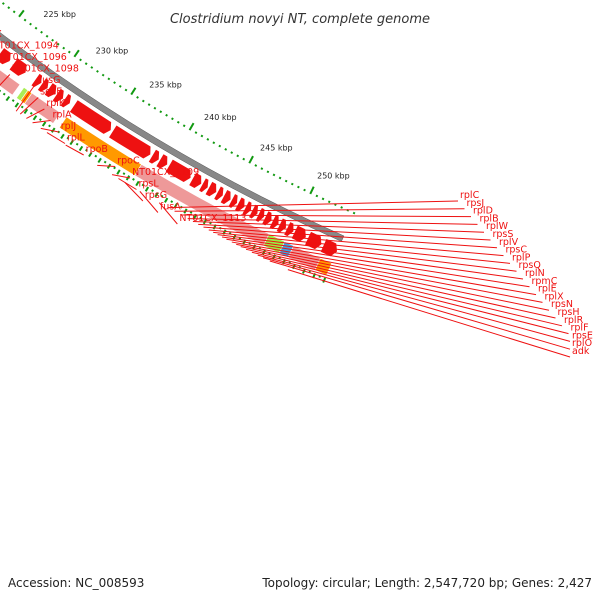 The height and width of the screenshot is (600, 600). What do you see at coordinates (156, 195) in the screenshot?
I see `gene-label: rpsG` at bounding box center [156, 195].